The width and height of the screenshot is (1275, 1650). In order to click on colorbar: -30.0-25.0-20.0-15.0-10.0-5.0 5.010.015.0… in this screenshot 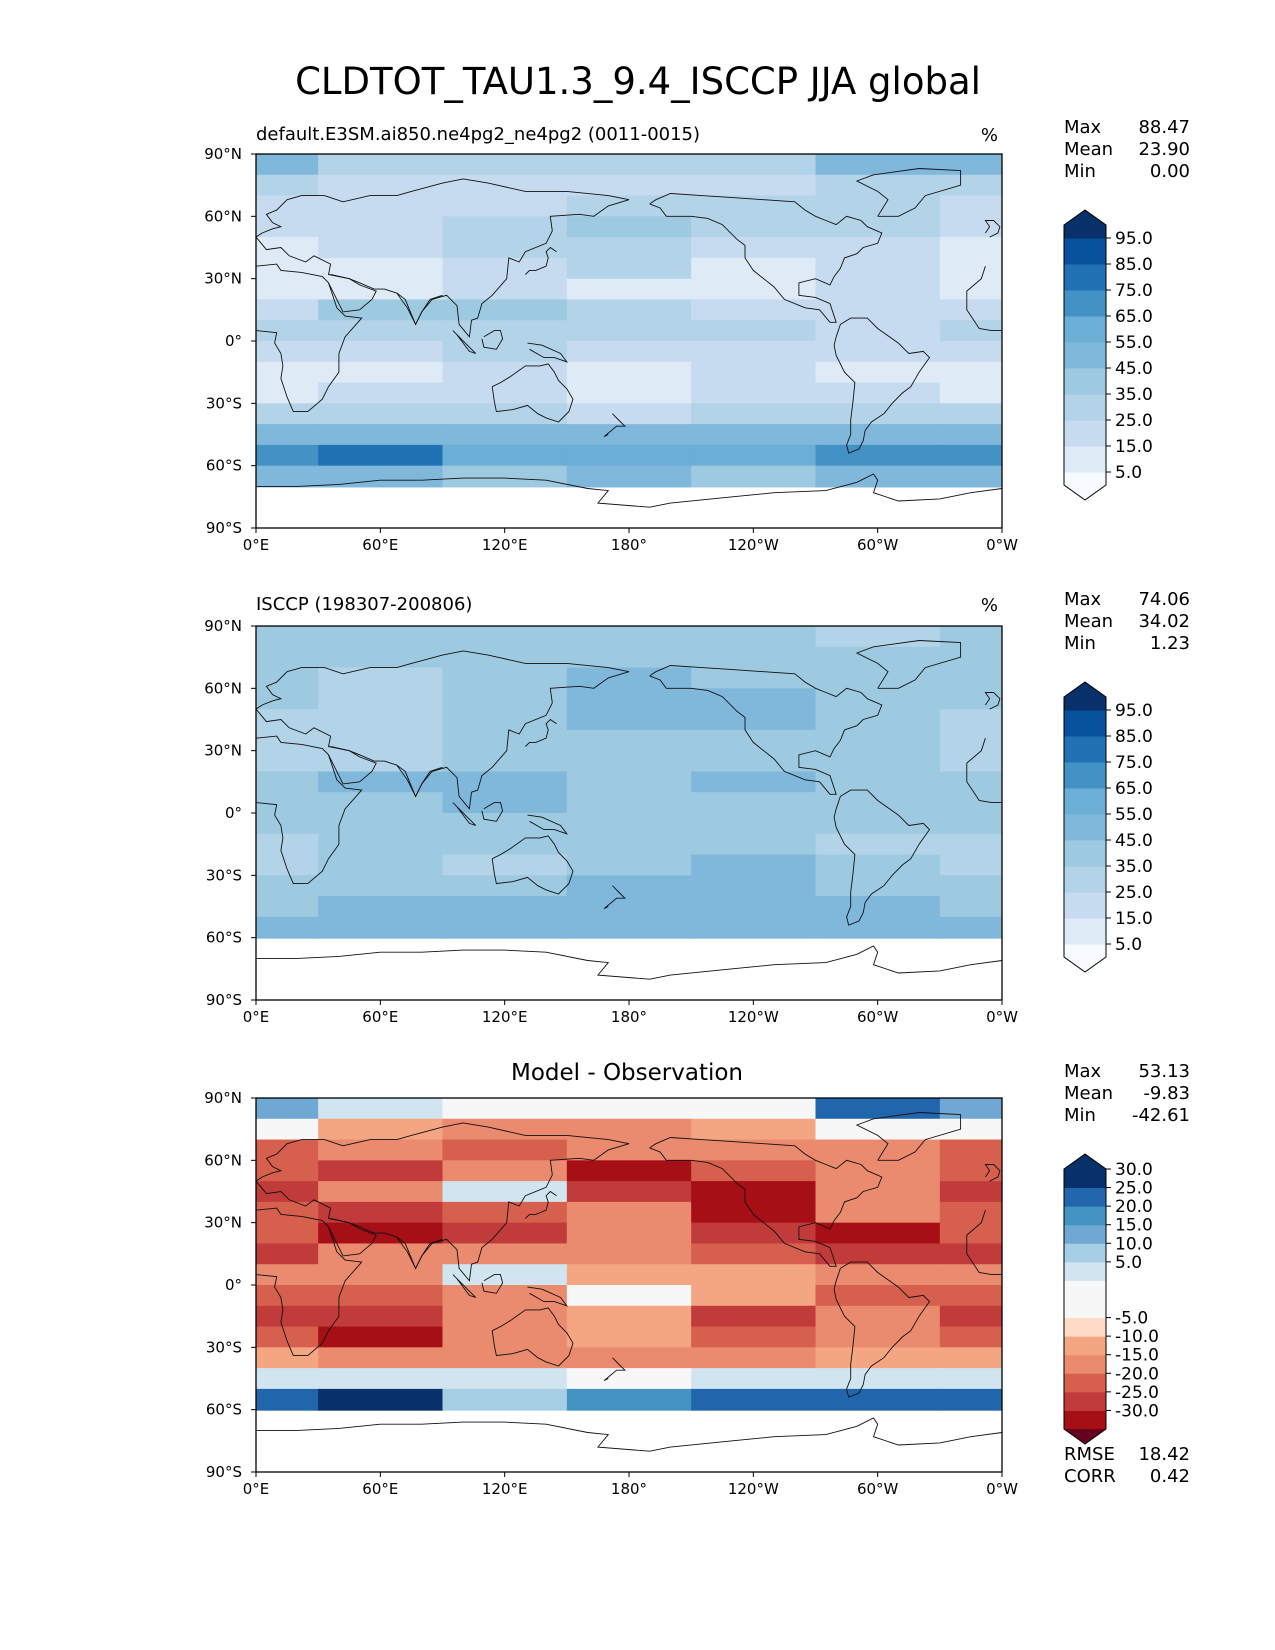, I will do `click(1111, 1299)`.